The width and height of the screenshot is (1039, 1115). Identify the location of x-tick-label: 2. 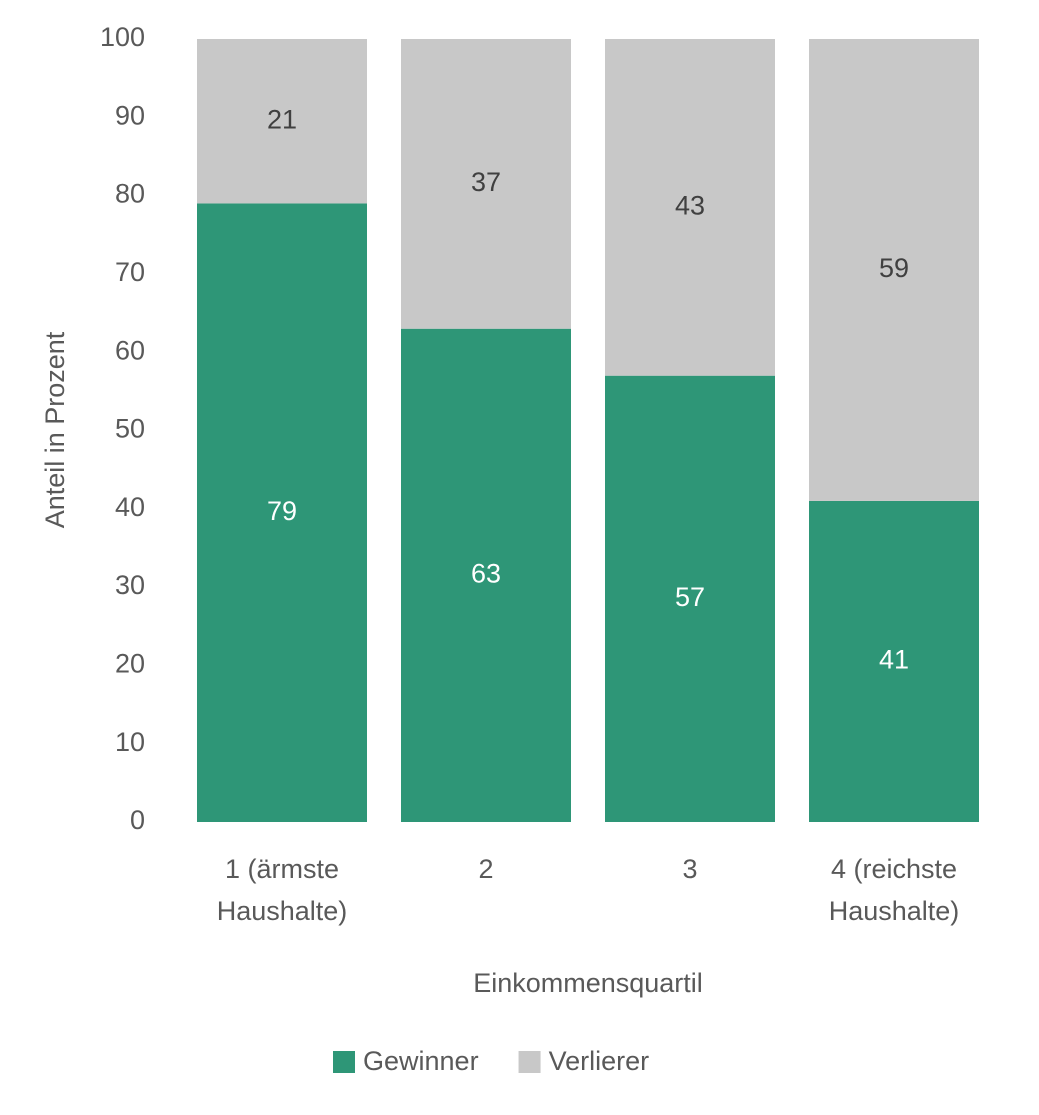
(486, 869).